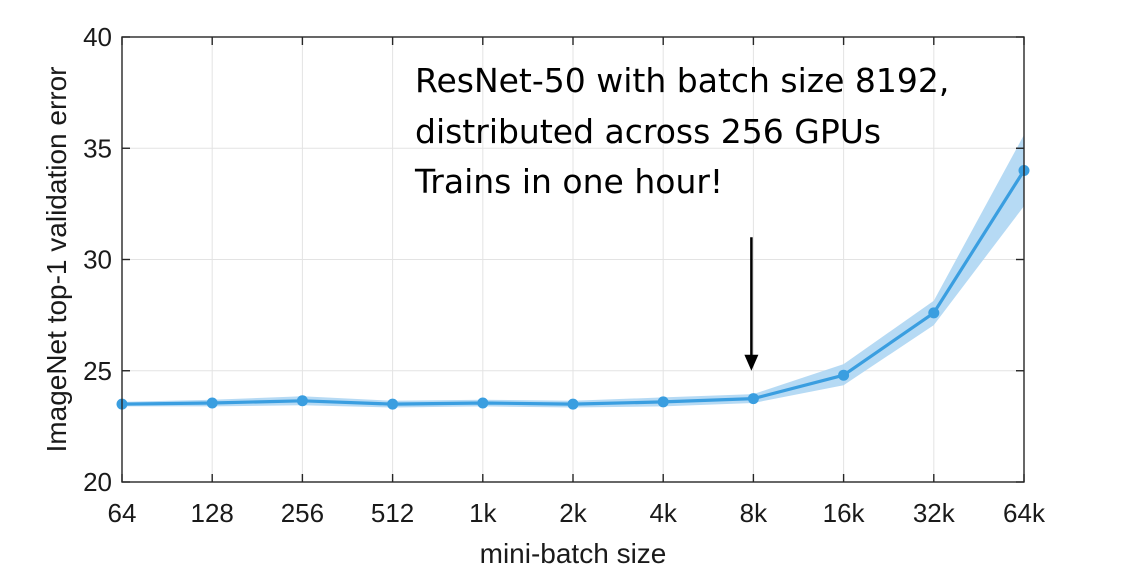 This screenshot has height=573, width=1143. I want to click on data-point-1k, so click(483, 403).